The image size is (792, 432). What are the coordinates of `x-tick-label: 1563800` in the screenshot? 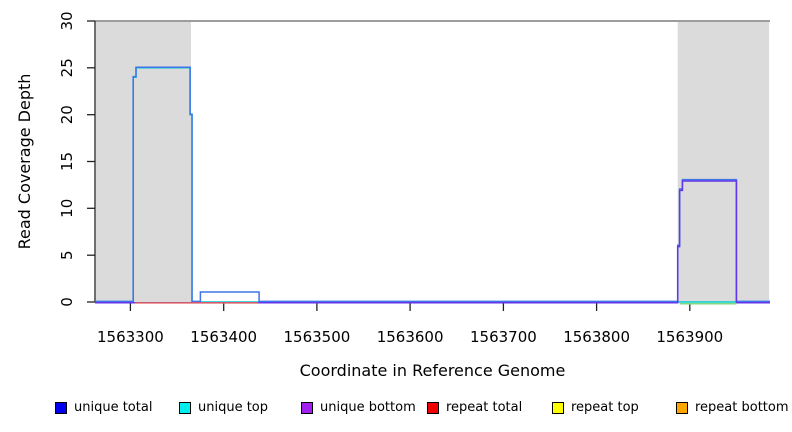 It's located at (596, 337).